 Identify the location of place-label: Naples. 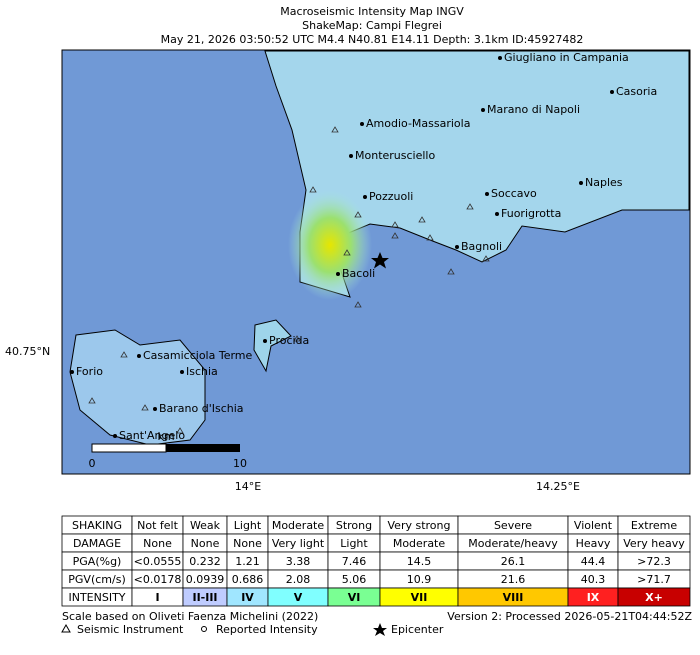
(604, 182).